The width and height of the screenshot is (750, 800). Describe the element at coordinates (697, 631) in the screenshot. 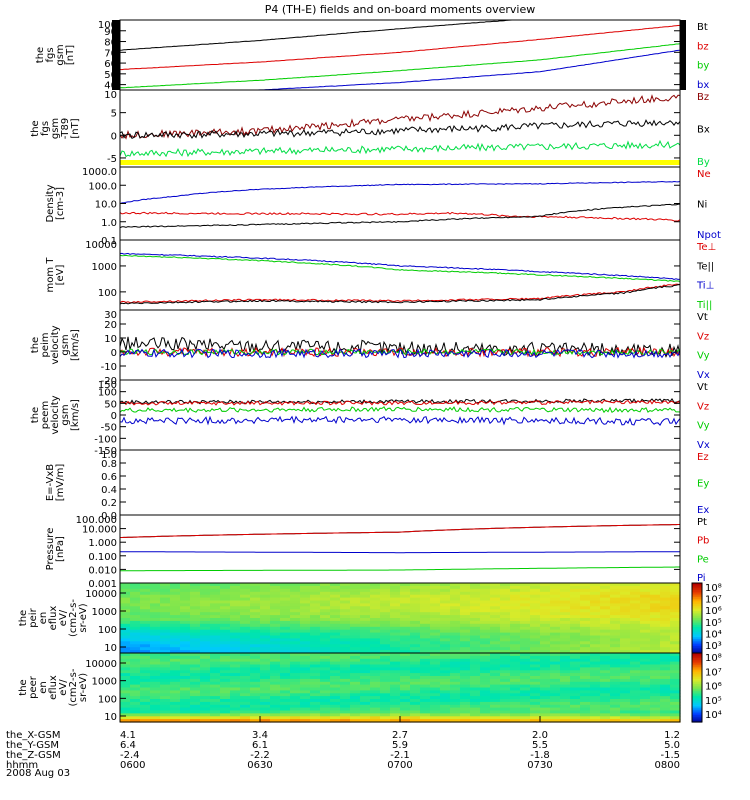

I see `colorbar-cell` at that location.